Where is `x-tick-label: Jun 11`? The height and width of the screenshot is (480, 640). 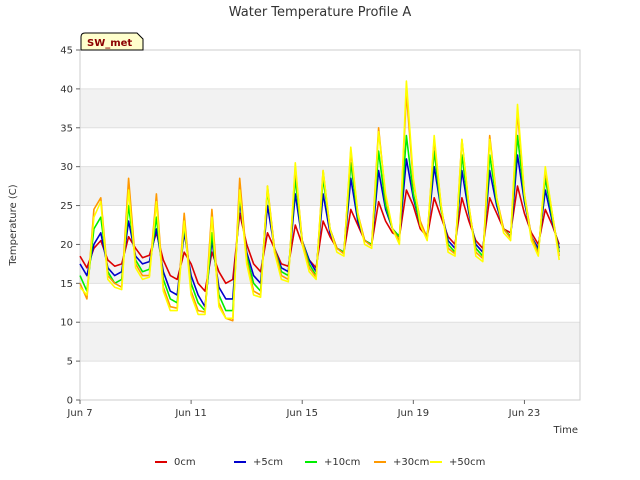
x-tick-label: Jun 11 is located at coordinates (190, 413).